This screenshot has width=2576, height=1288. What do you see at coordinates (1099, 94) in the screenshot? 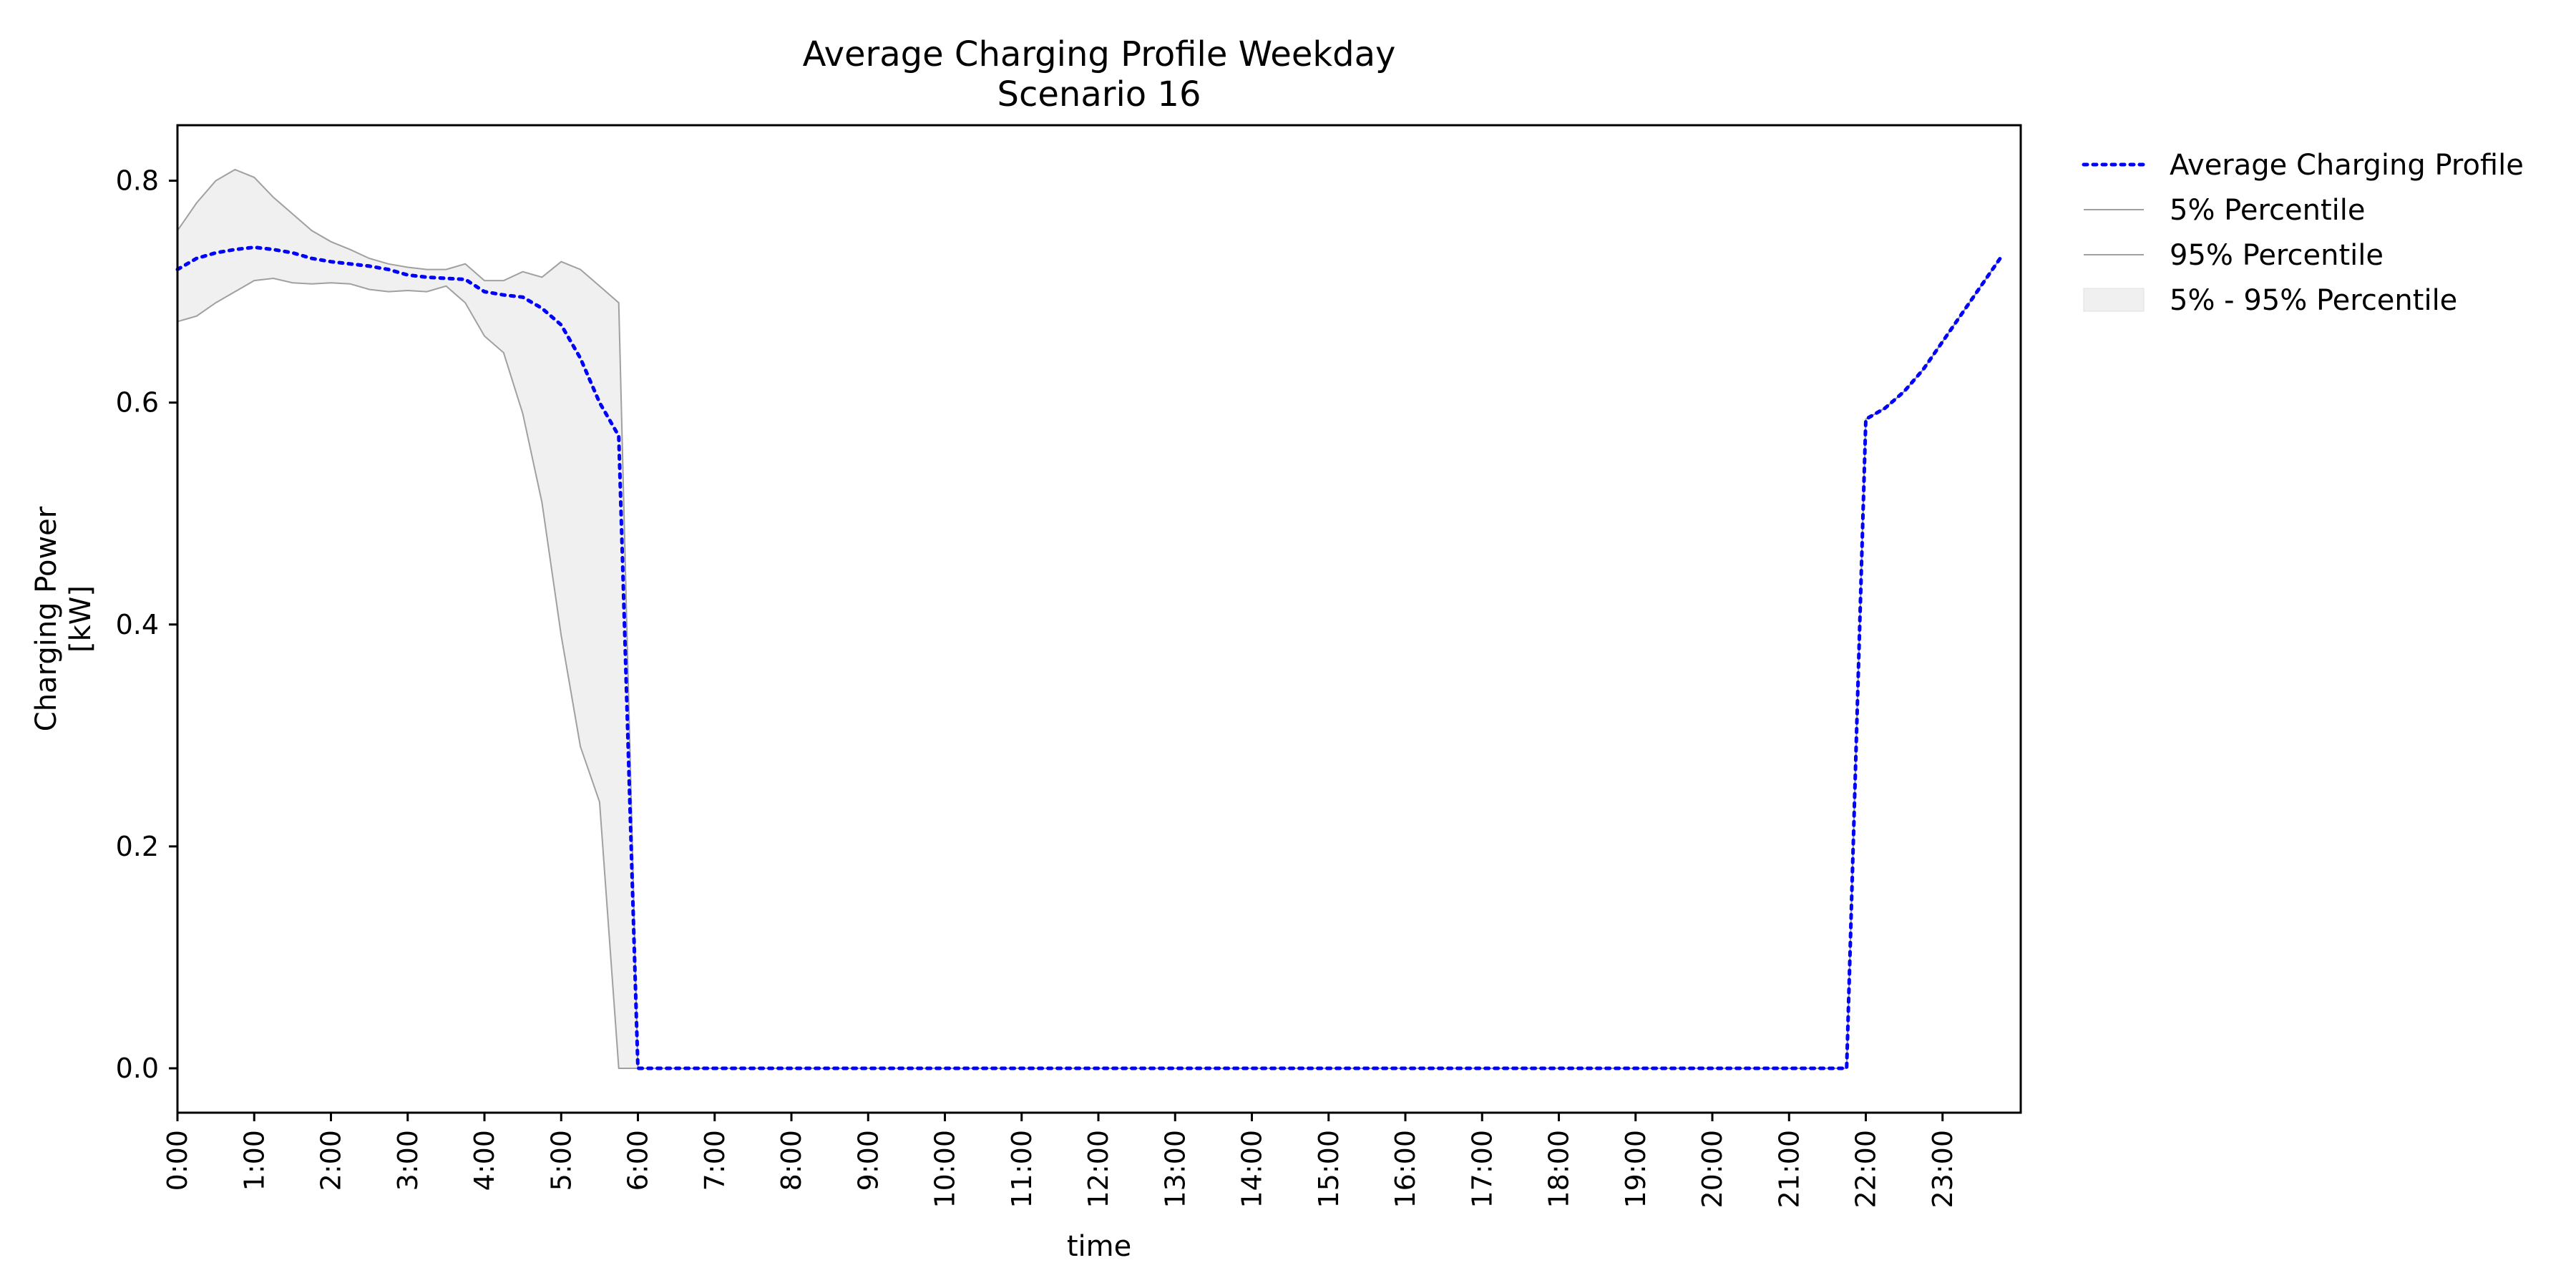
I see `chart-subtitle: Scenario 16` at bounding box center [1099, 94].